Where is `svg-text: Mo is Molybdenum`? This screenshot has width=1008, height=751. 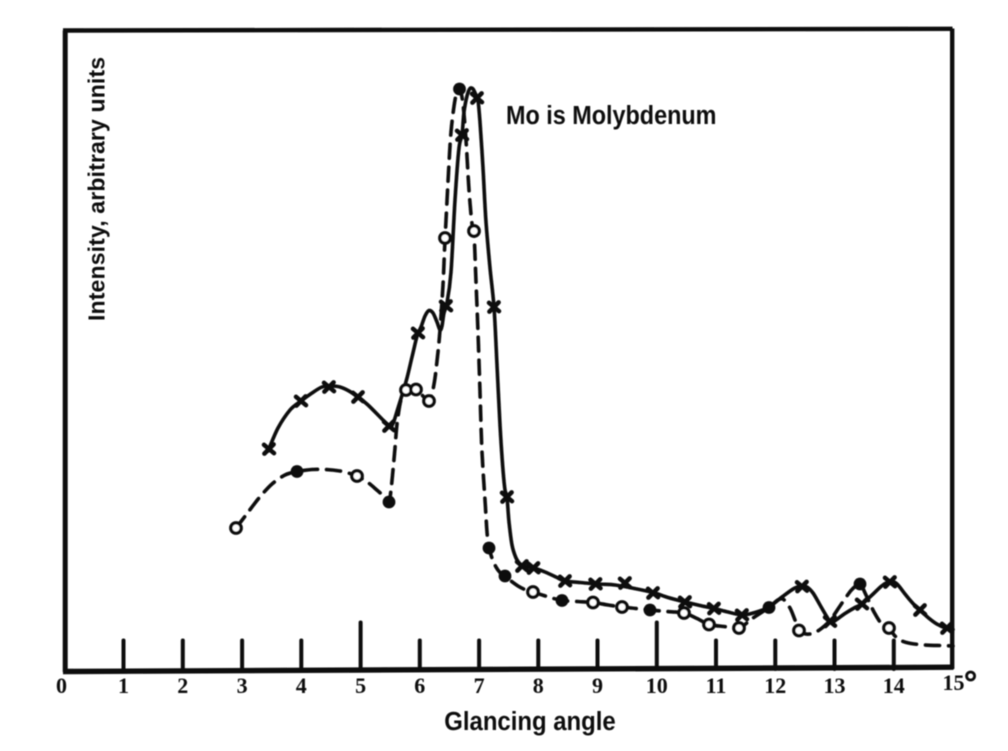
svg-text: Mo is Molybdenum is located at coordinates (611, 116).